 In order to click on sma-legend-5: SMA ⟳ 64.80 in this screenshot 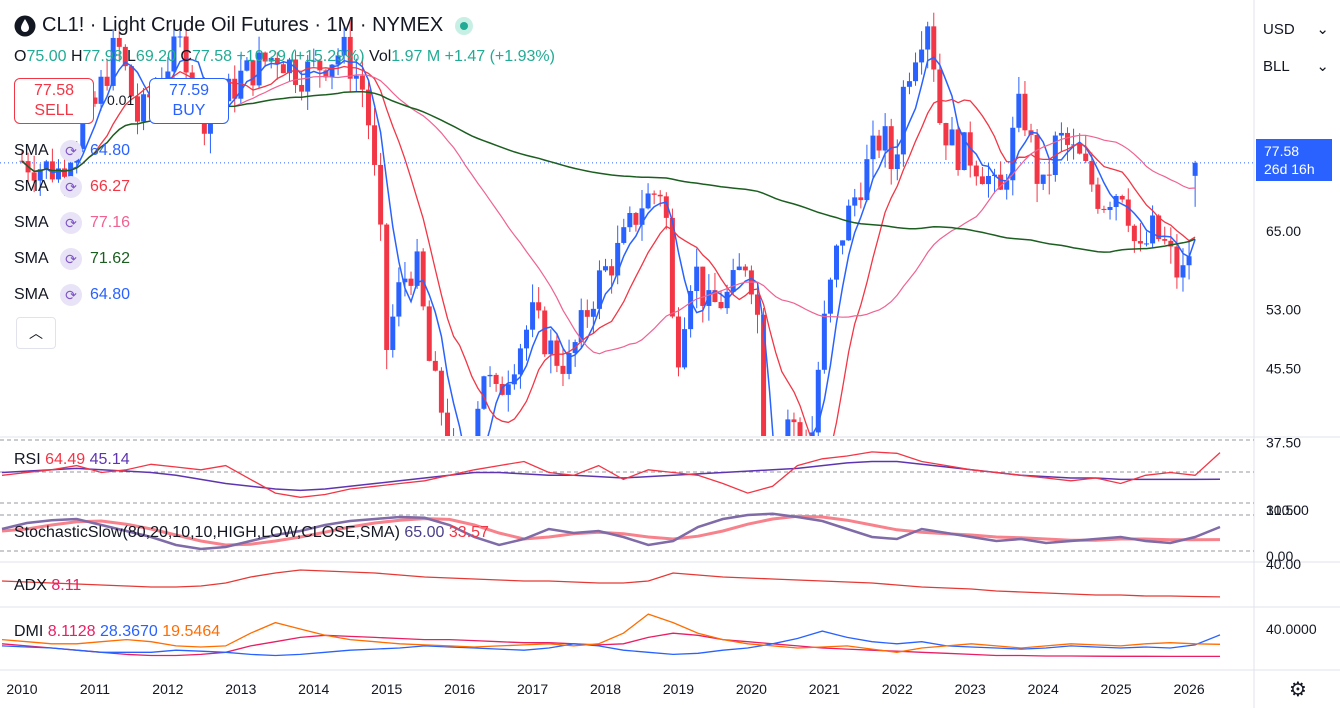, I will do `click(72, 295)`.